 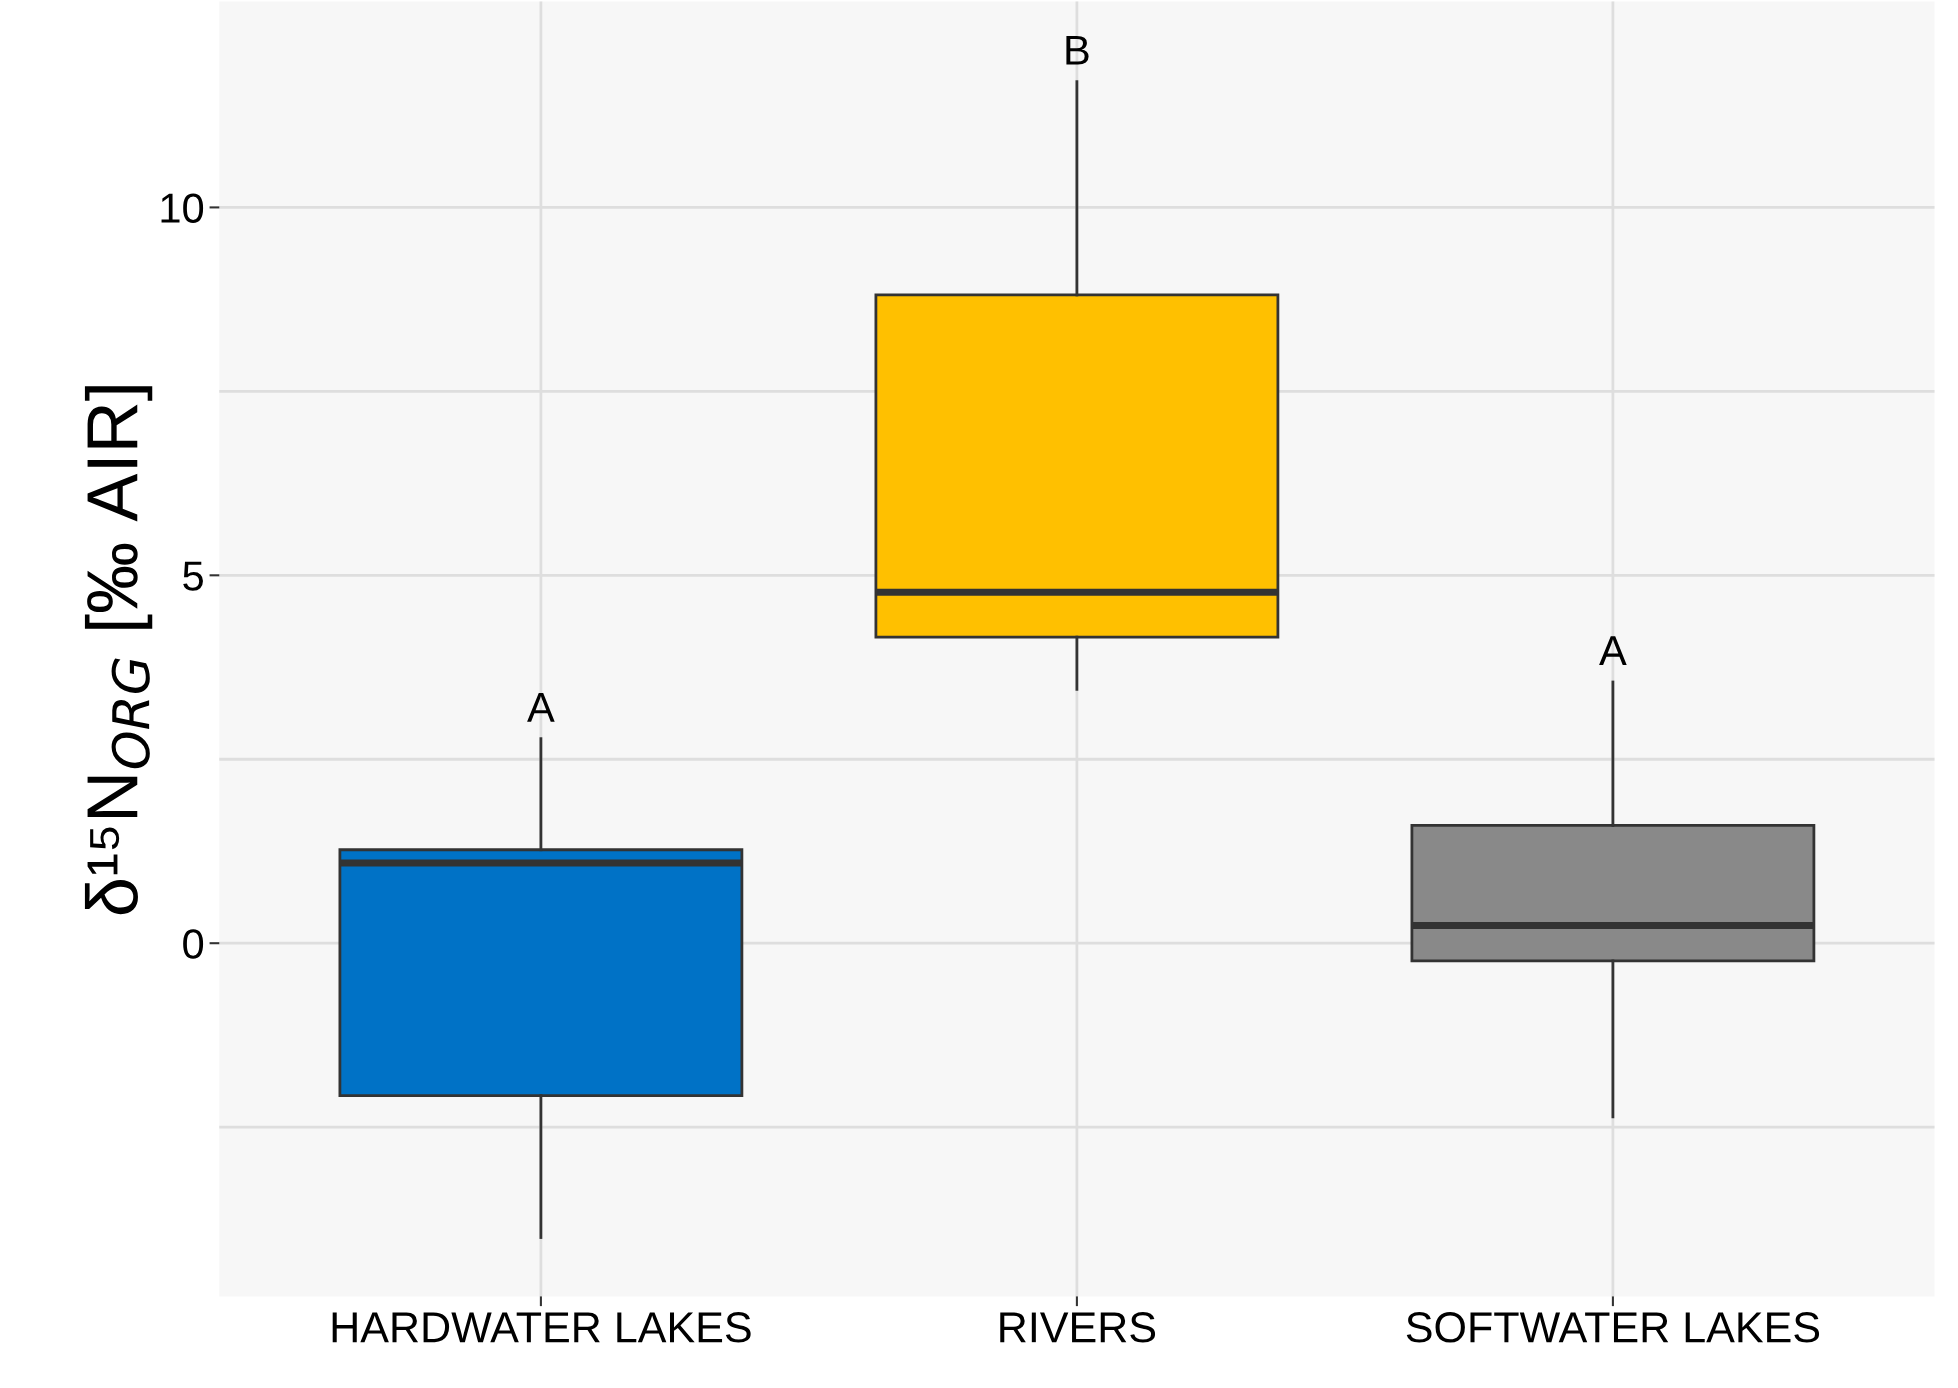 I want to click on y-tick-label: 5, so click(x=193, y=576).